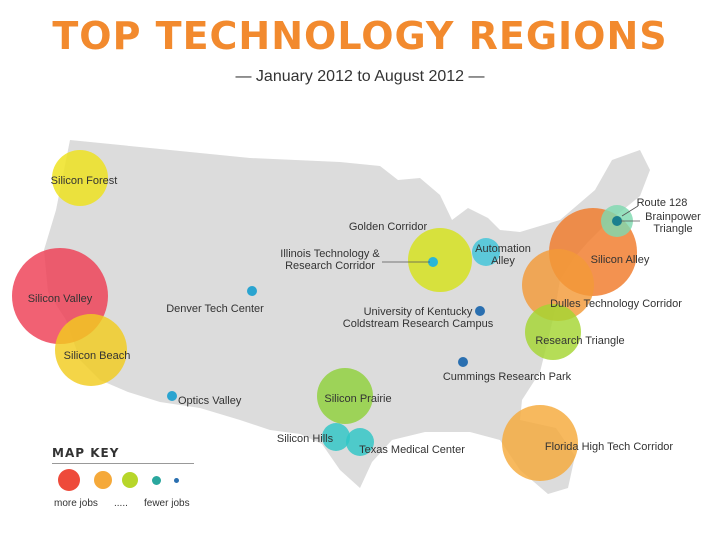 This screenshot has width=720, height=540. I want to click on bubble-silicon-forest, so click(80, 178).